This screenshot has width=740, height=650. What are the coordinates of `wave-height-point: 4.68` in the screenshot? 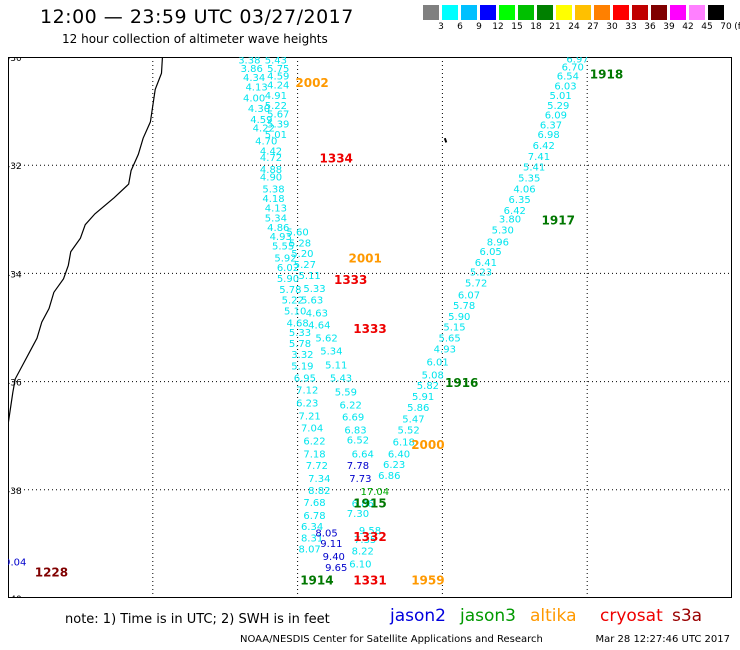 It's located at (297, 323).